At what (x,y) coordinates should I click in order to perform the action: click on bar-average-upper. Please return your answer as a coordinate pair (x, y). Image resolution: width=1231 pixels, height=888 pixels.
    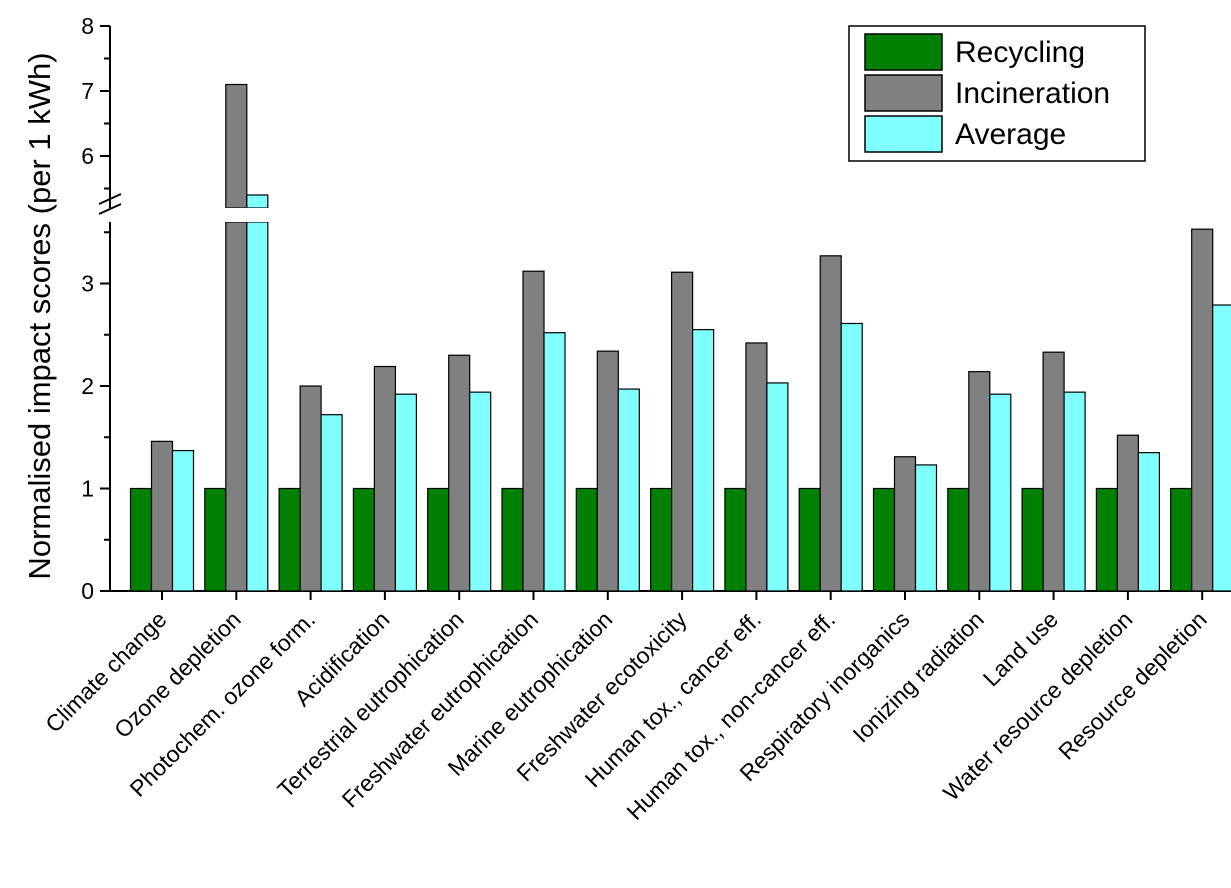
    Looking at the image, I should click on (257, 201).